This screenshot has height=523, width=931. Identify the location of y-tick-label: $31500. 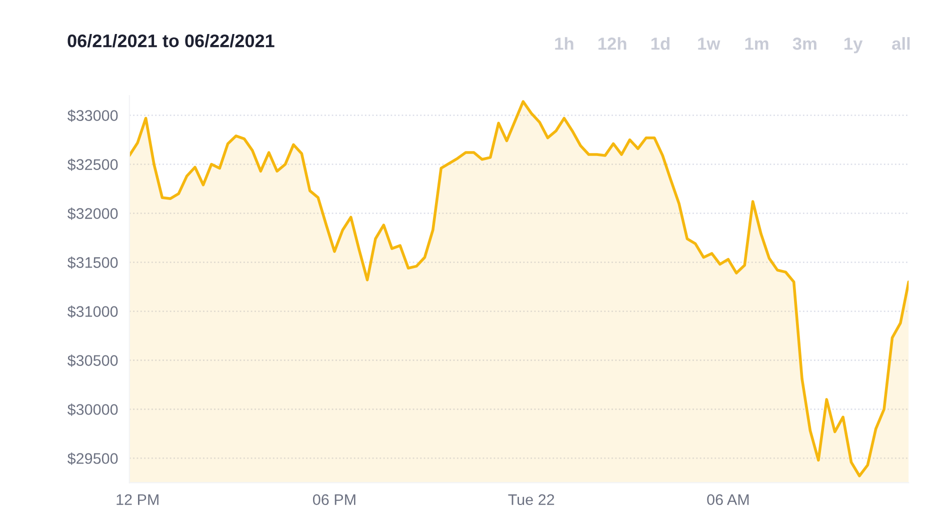
(92, 262).